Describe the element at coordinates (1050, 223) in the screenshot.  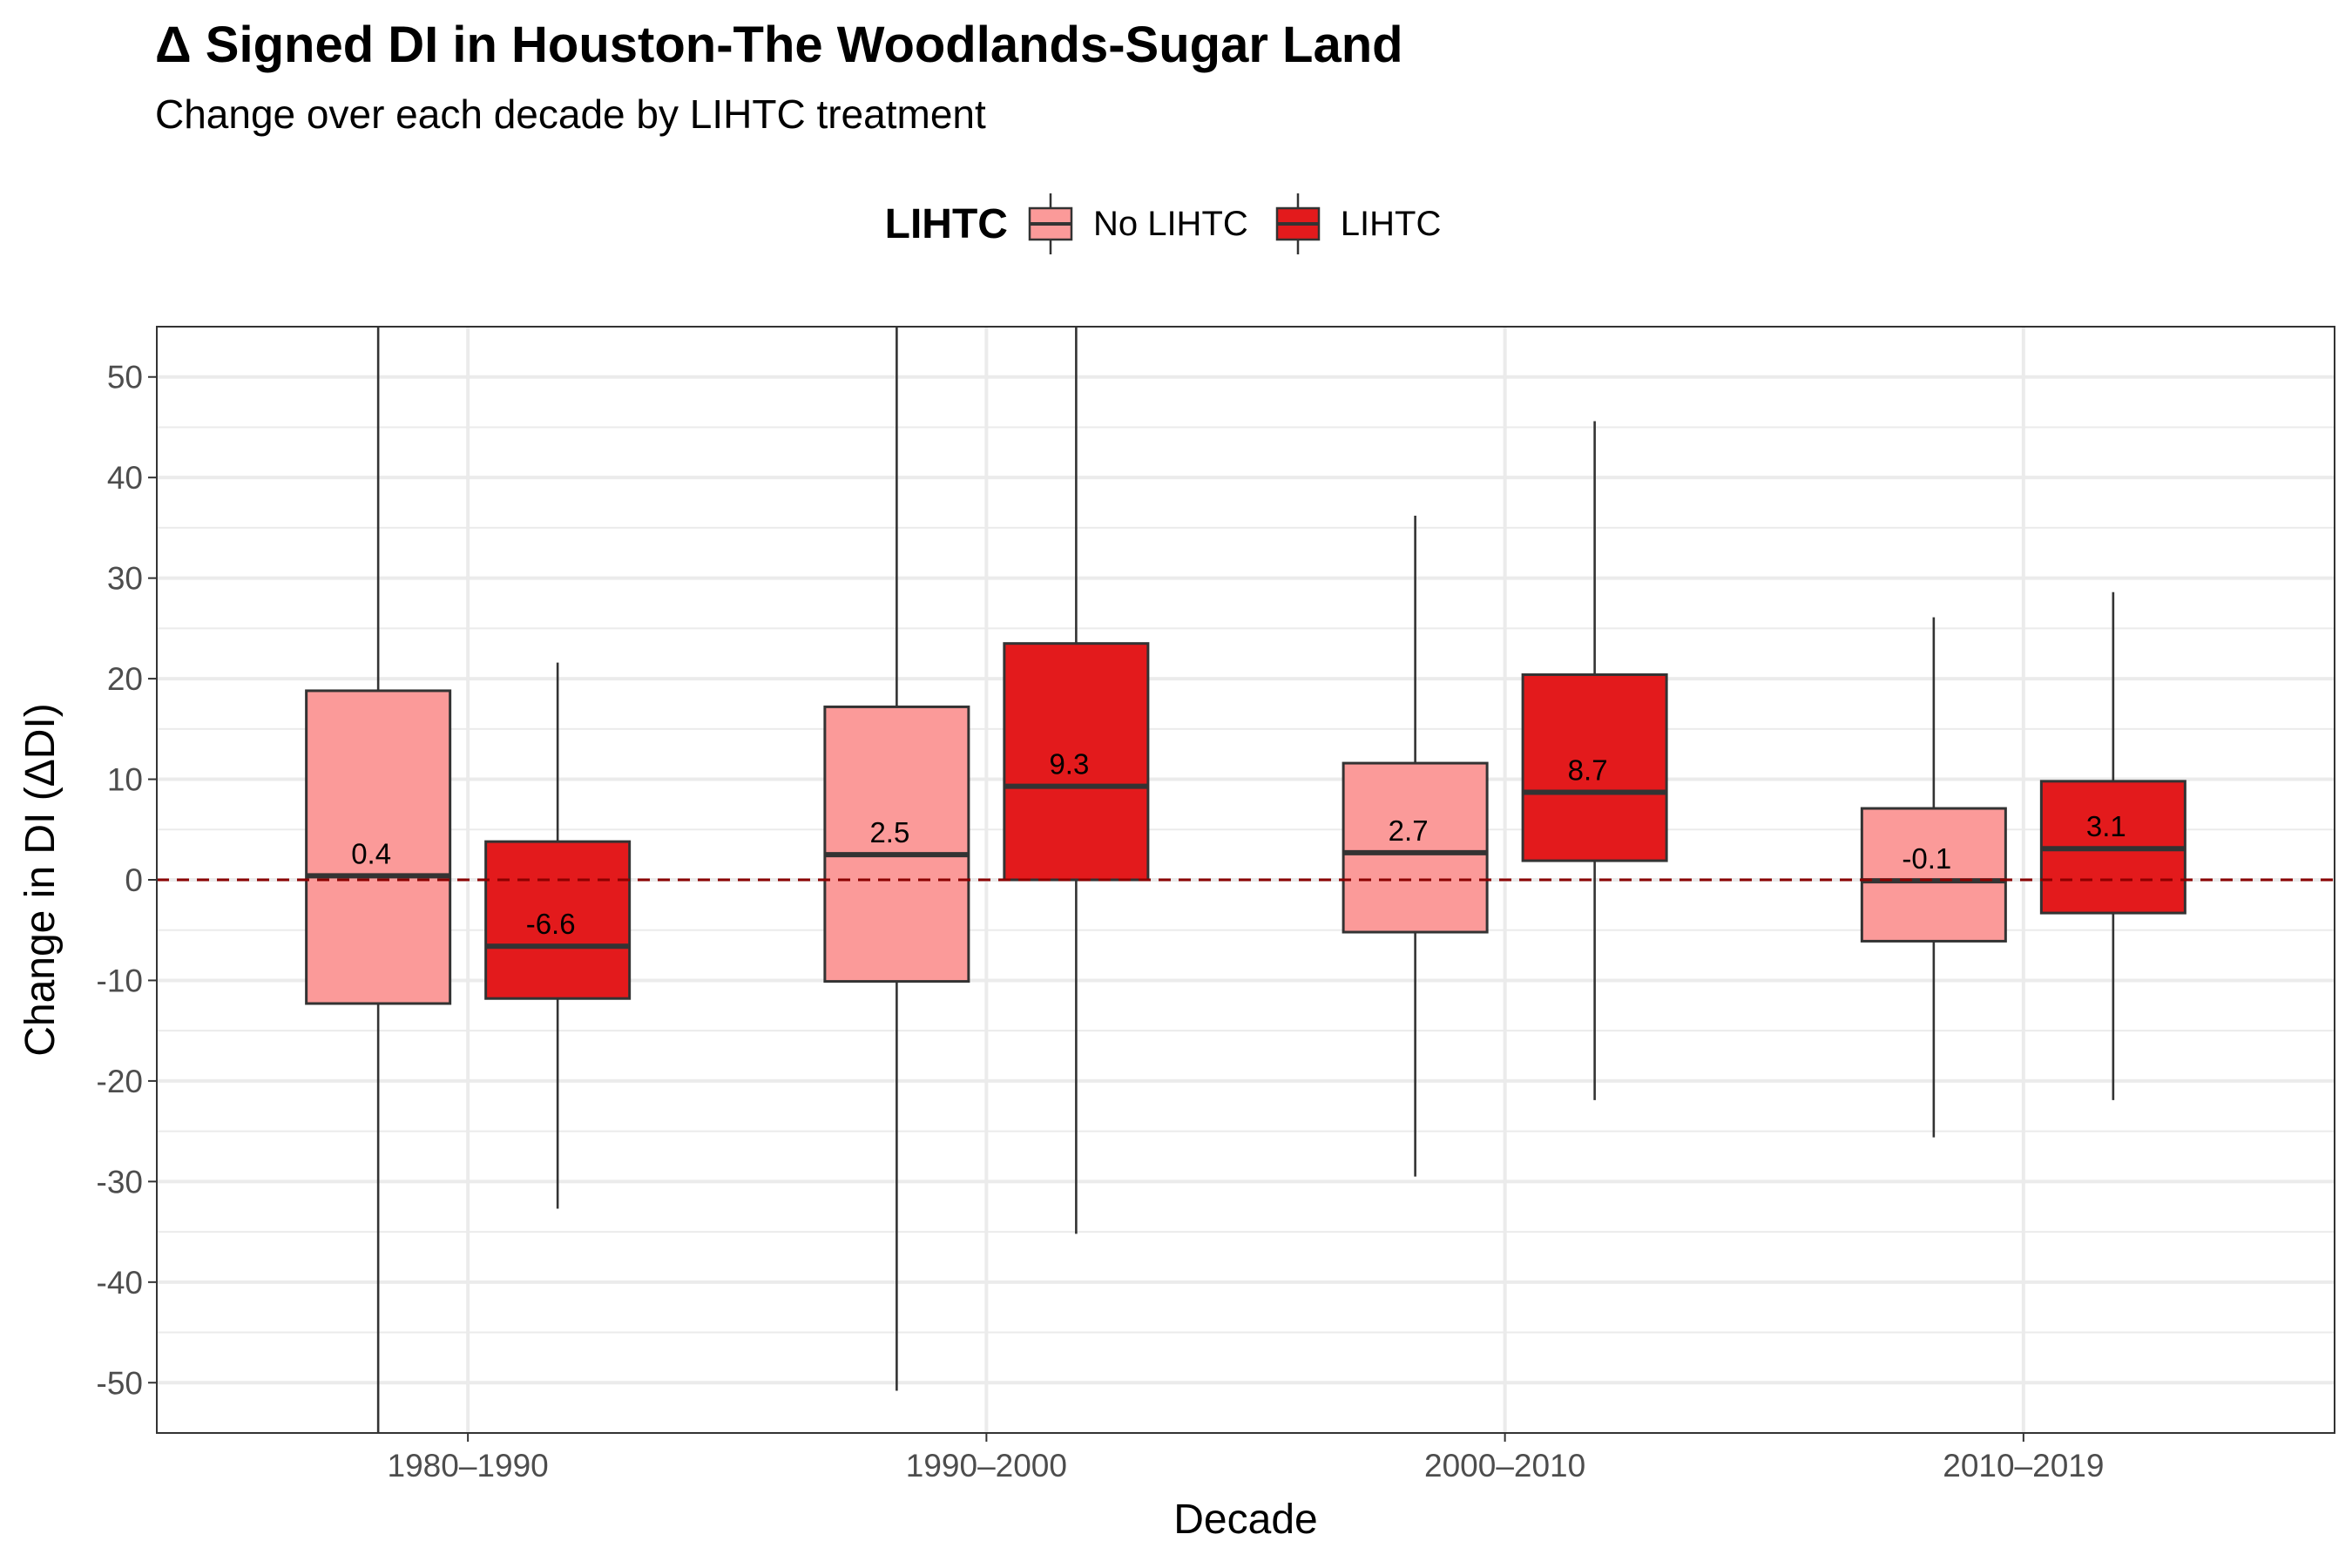
I see `legend-key-no-lihtc` at that location.